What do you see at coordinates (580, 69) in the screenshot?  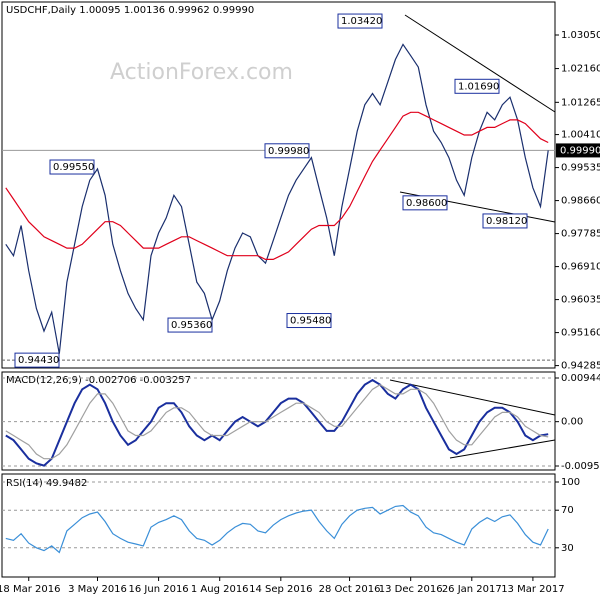 I see `y-tick-label: 1.02160` at bounding box center [580, 69].